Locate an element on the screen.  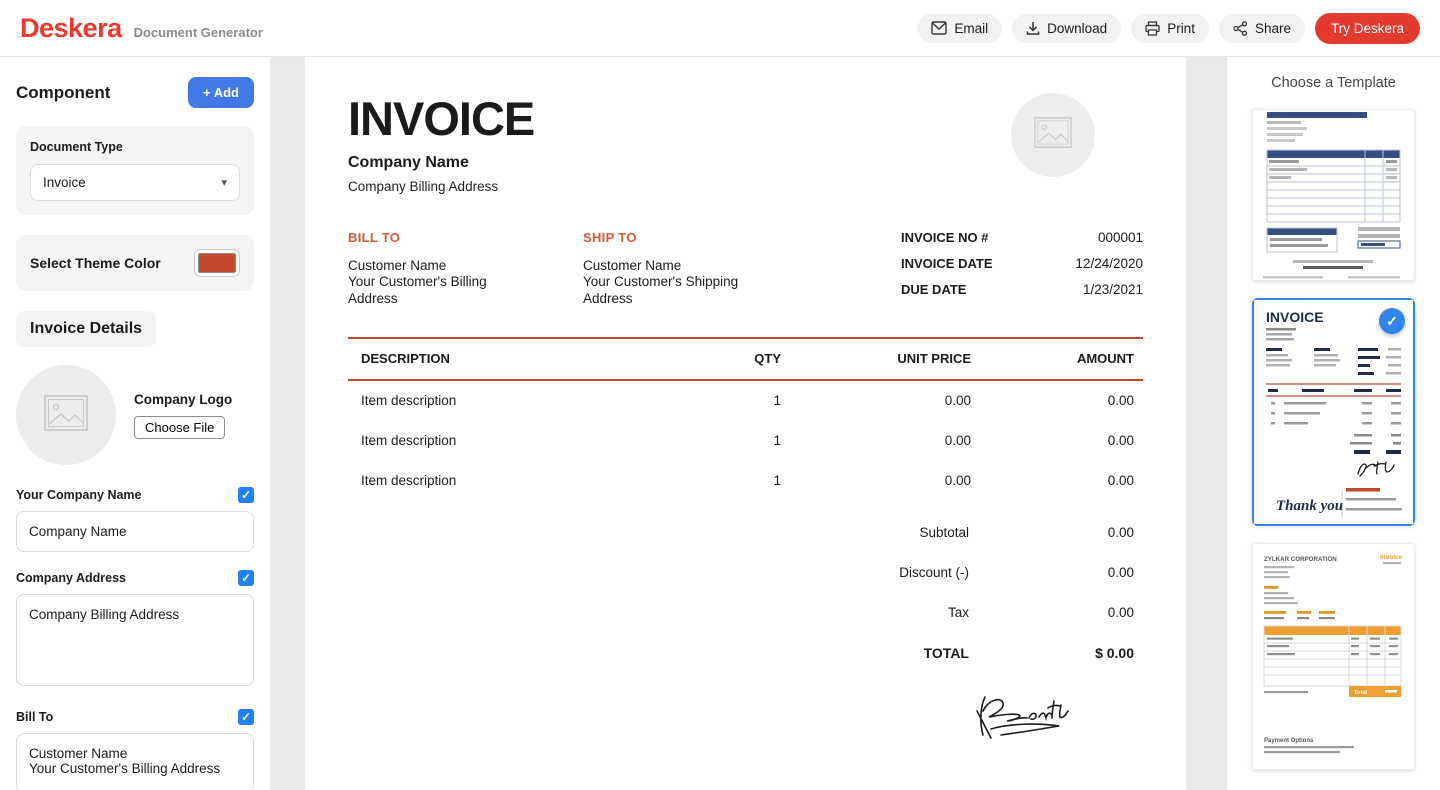
theme-color-label: Select Theme Color is located at coordinates (95, 263).